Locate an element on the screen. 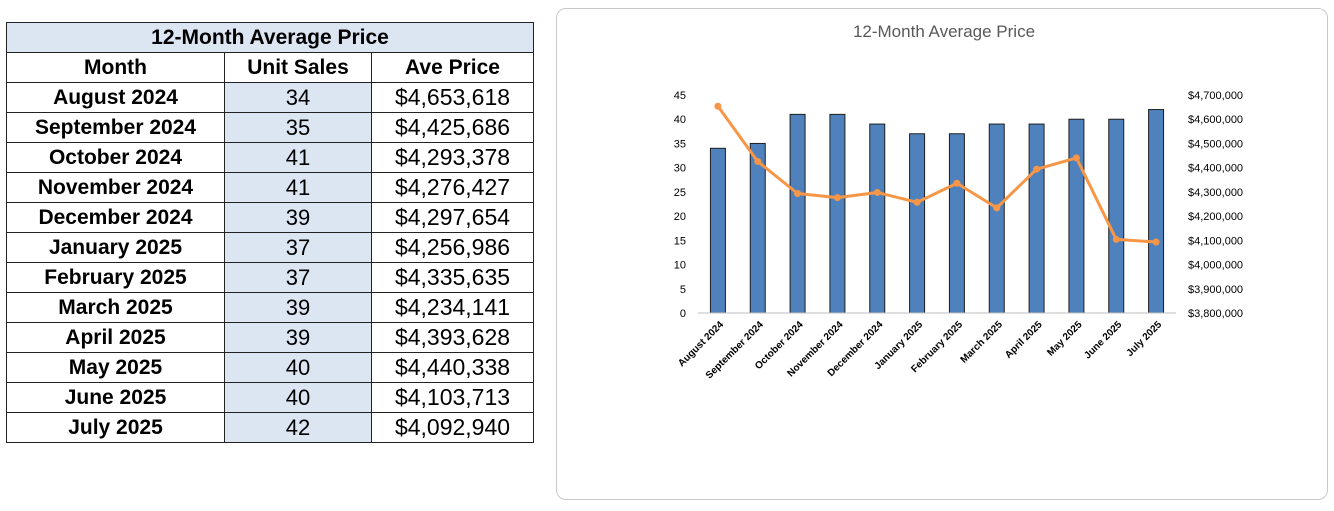  ave-price-cell: $4,653,618 is located at coordinates (452, 97).